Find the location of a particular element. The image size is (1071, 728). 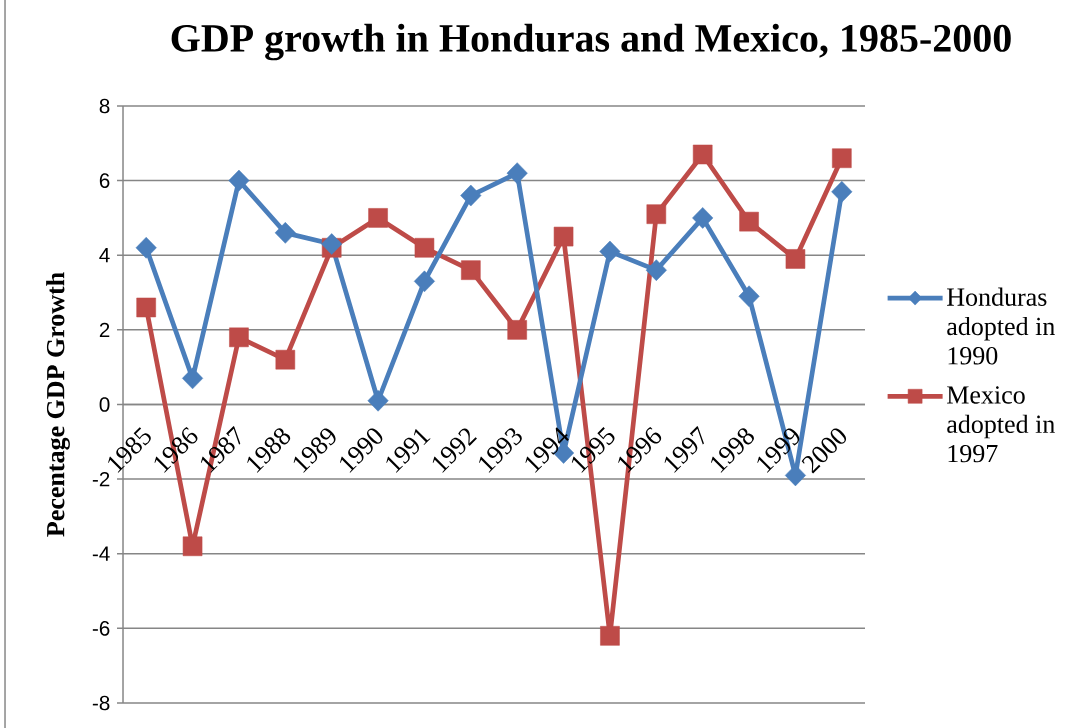

y-axis-title: Pecentage GDP Growth is located at coordinates (58, 404).